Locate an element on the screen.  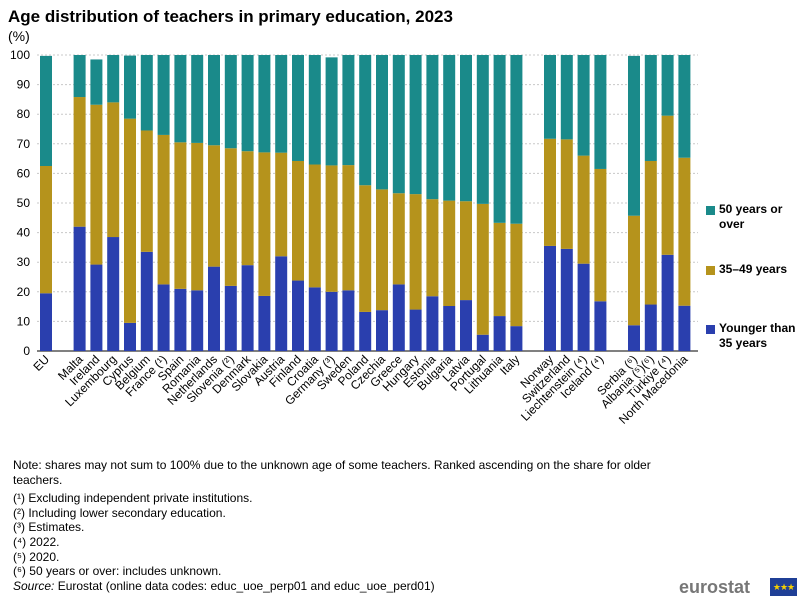
y-tick-label: 50 is located at coordinates (24, 203).